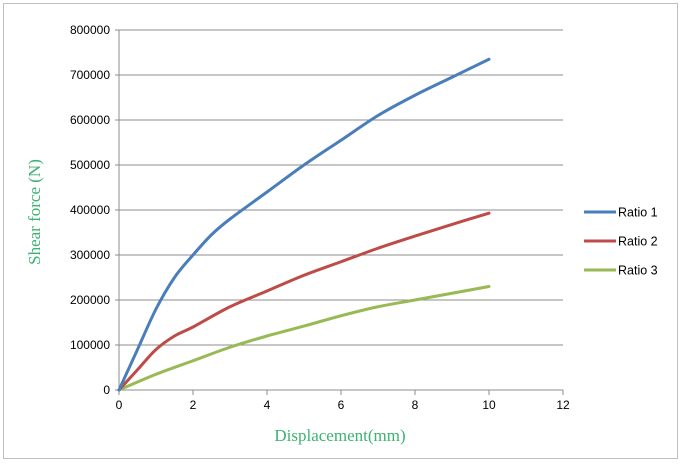 This screenshot has width=683, height=464. What do you see at coordinates (489, 405) in the screenshot?
I see `x-tick-label: 10` at bounding box center [489, 405].